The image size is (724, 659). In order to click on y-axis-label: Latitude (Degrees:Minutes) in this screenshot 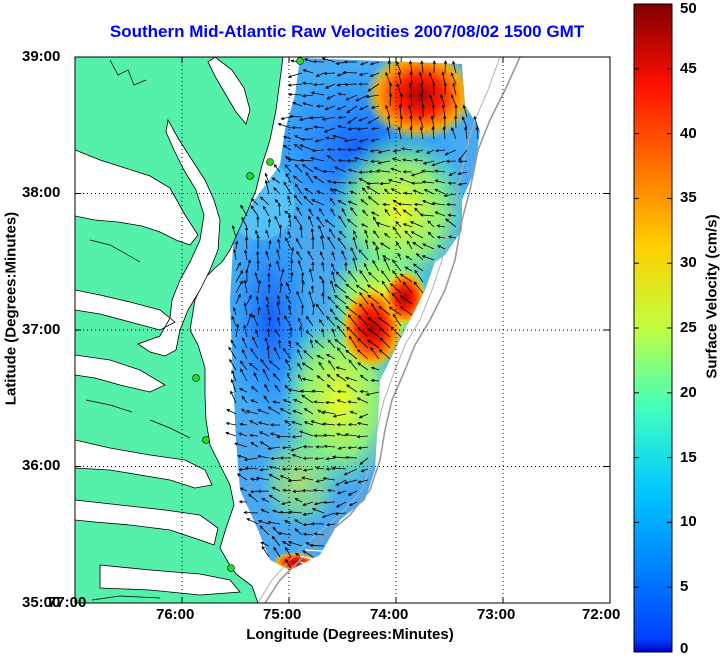, I will do `click(11, 308)`.